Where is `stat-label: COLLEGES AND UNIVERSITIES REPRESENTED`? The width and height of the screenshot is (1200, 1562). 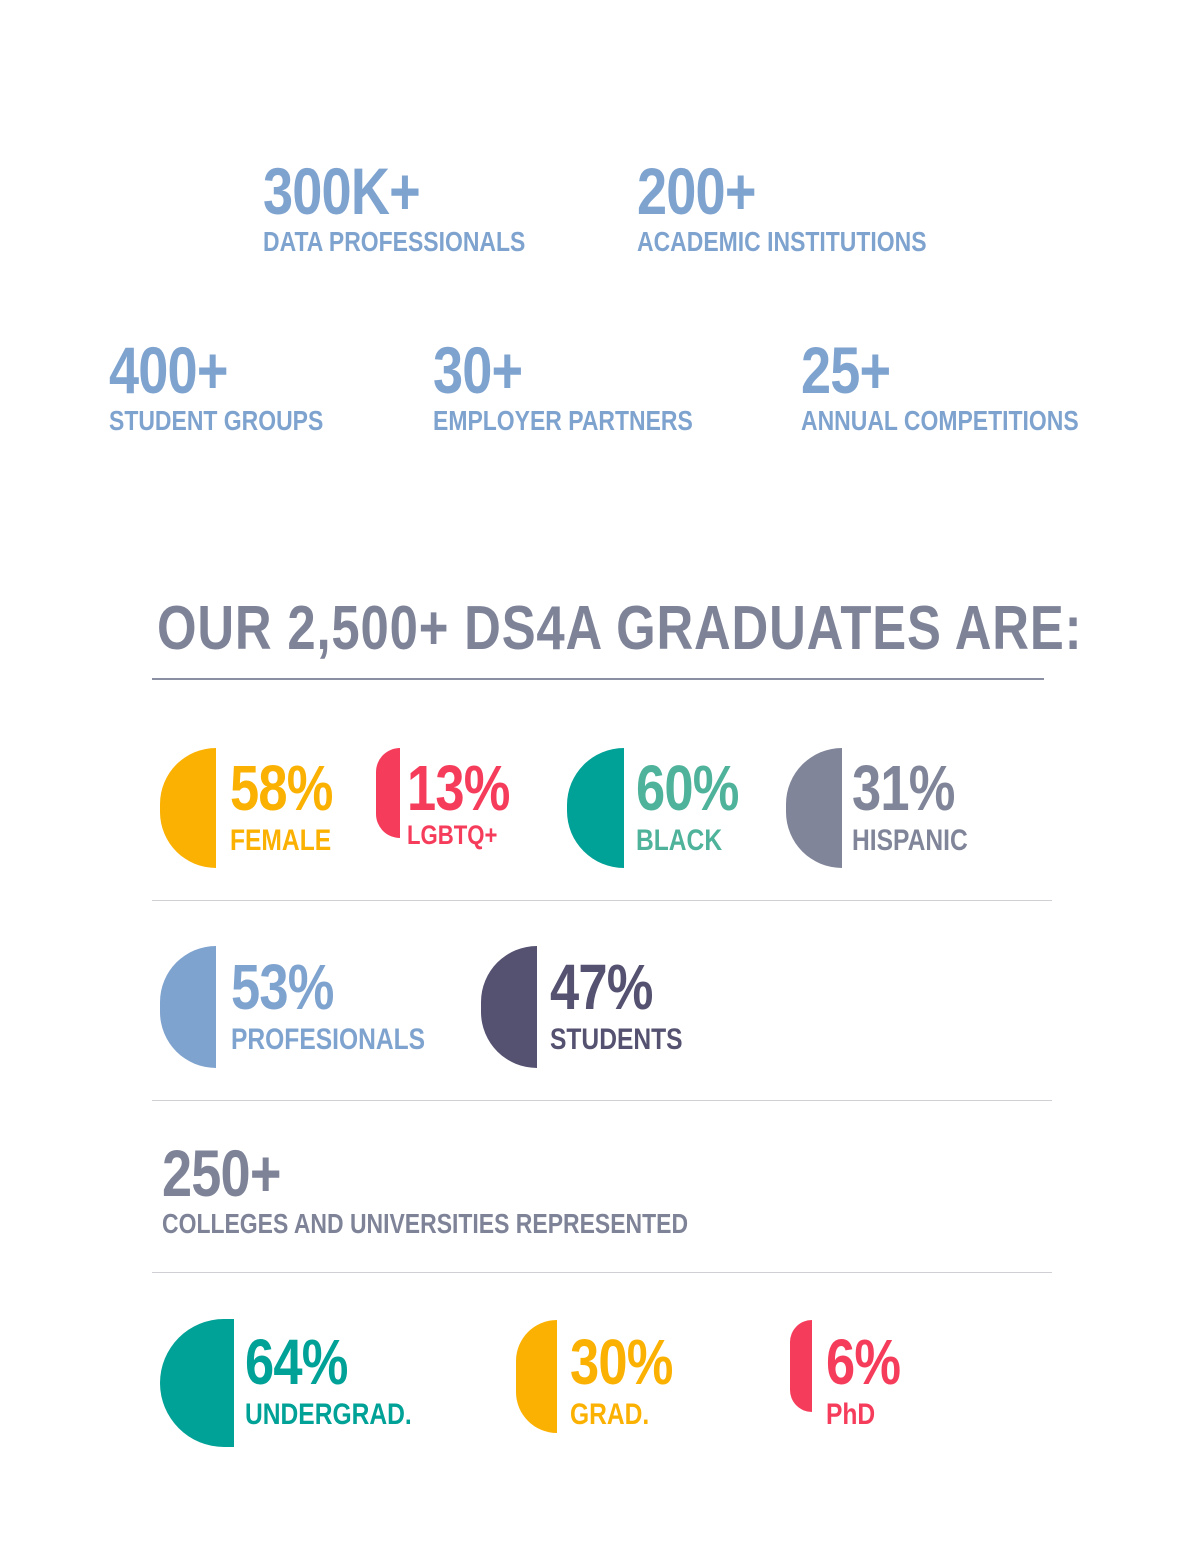
stat-label: COLLEGES AND UNIVERSITIES REPRESENTED is located at coordinates (425, 1223).